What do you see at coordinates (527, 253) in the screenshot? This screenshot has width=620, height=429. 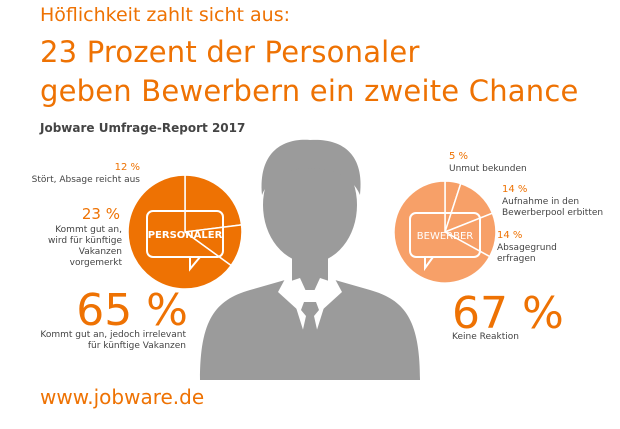 I see `bewerber-slice-4-label: Absagegrund erfragen` at bounding box center [527, 253].